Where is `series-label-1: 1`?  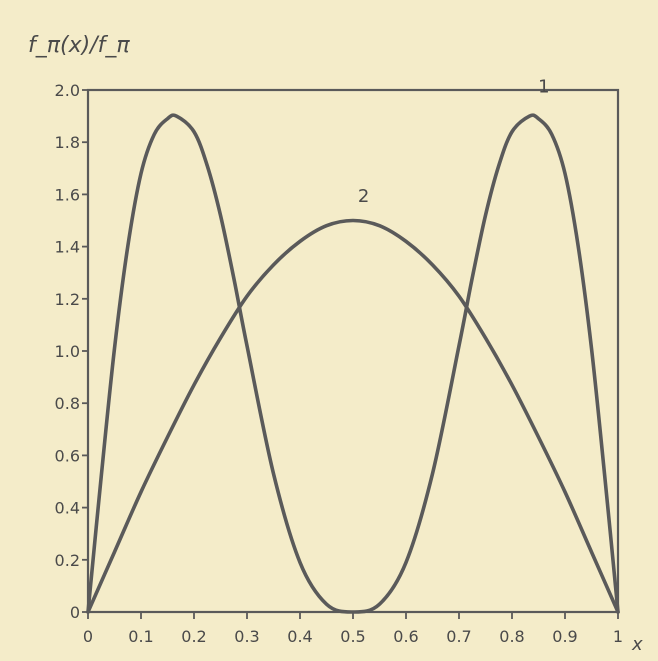 series-label-1: 1 is located at coordinates (543, 87).